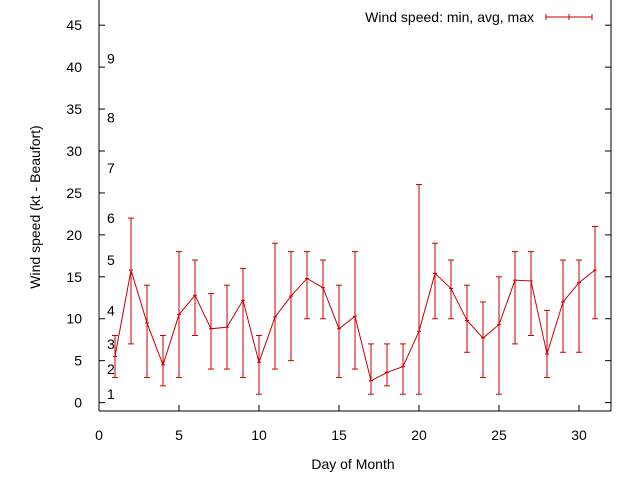 This screenshot has height=480, width=640. What do you see at coordinates (111, 394) in the screenshot?
I see `beaufort-label: 1` at bounding box center [111, 394].